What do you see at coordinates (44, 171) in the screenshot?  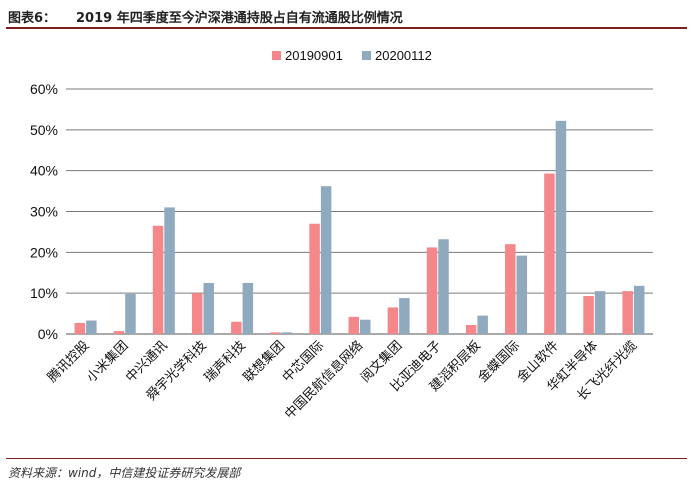 I see `y-tick-label: 40%` at bounding box center [44, 171].